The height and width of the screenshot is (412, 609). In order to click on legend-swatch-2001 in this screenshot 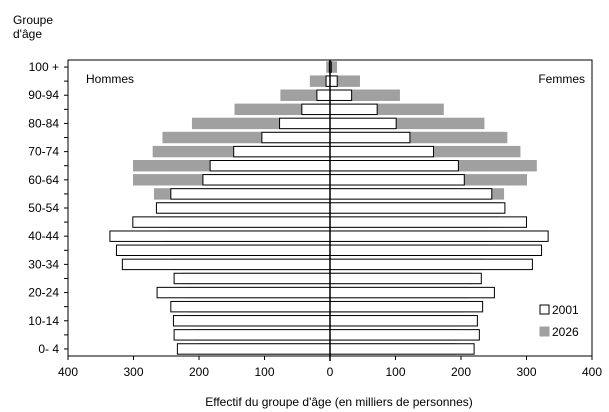, I will do `click(544, 309)`.